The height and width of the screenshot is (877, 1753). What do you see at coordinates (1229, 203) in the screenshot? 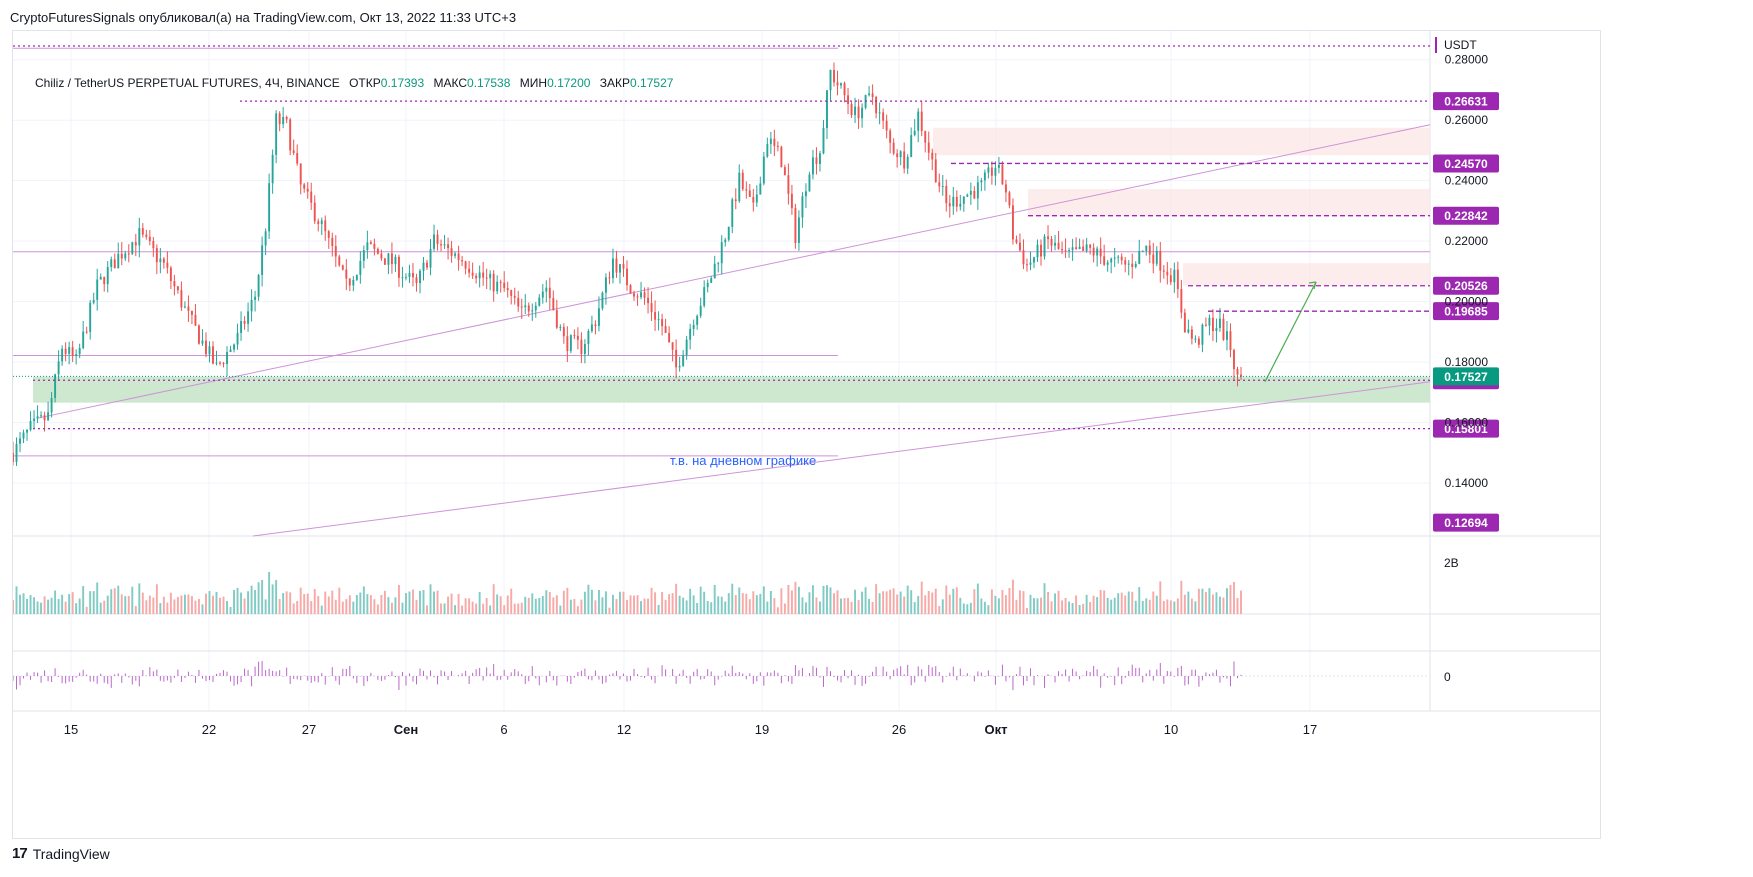
I see `supply-zone` at bounding box center [1229, 203].